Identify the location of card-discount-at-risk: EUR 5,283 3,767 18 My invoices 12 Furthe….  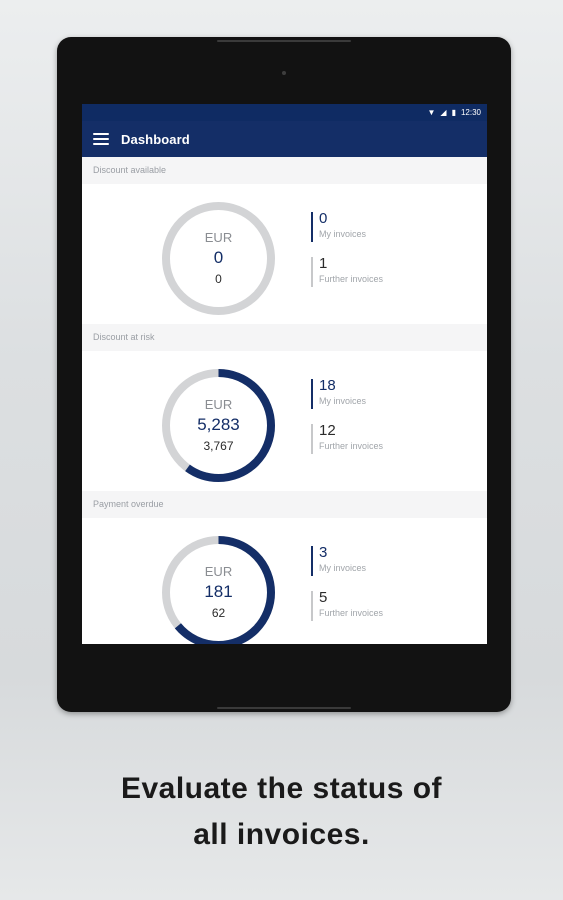
(284, 421).